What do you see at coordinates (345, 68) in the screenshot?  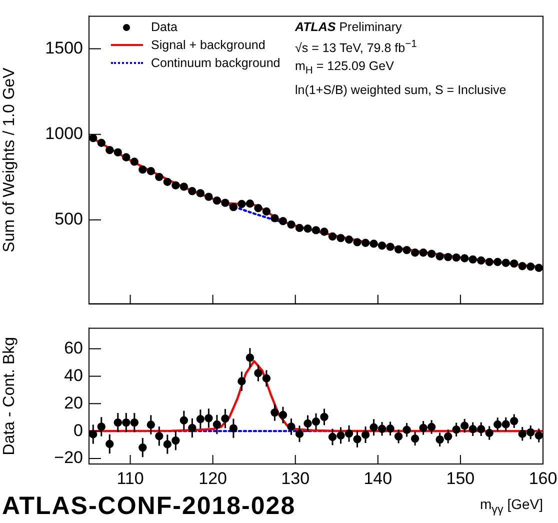 I see `annotation: m$_{H}$ = 125.09 GeV` at bounding box center [345, 68].